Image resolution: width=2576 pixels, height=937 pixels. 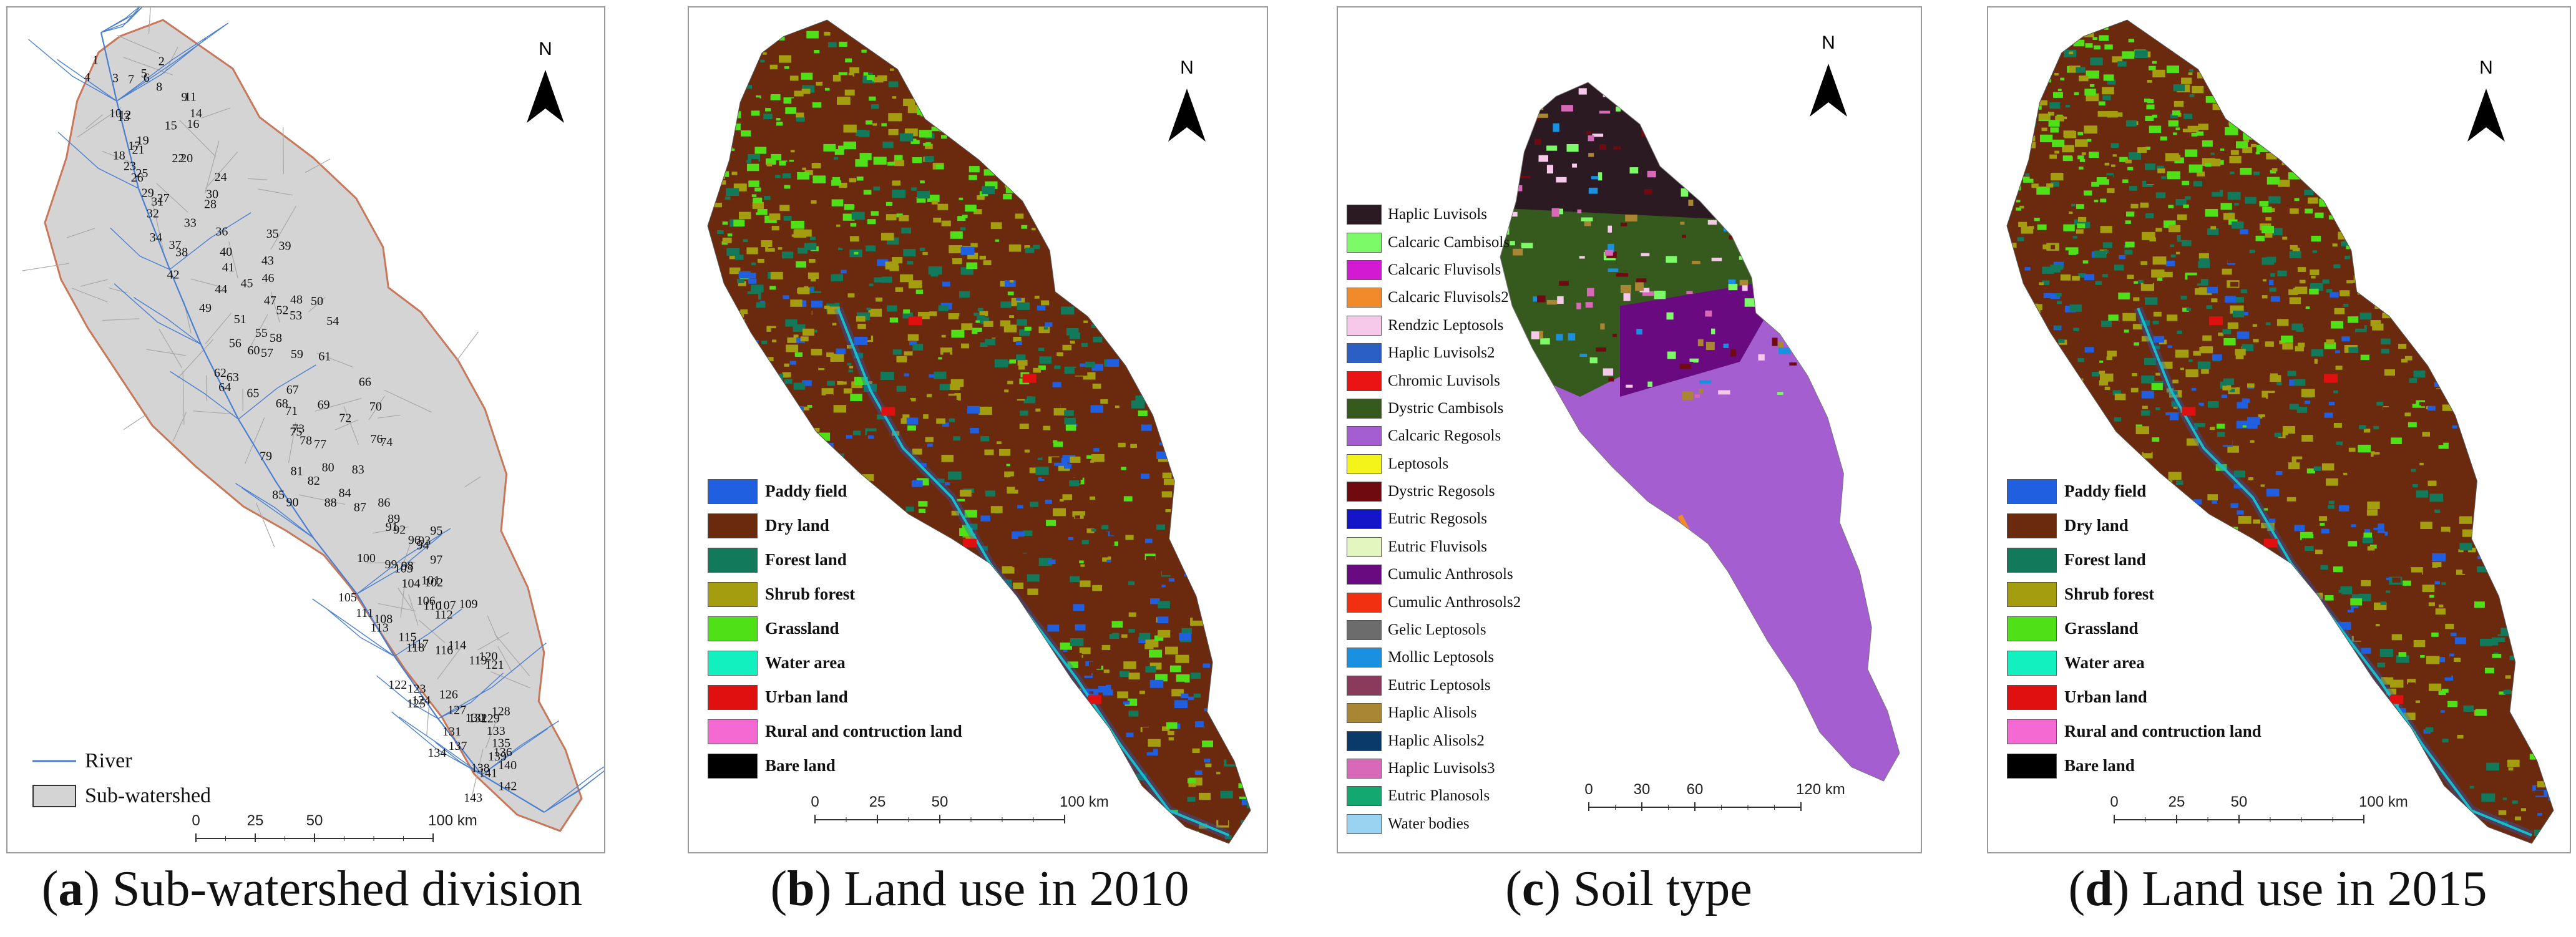 I want to click on subwatershed-label: 83, so click(x=358, y=470).